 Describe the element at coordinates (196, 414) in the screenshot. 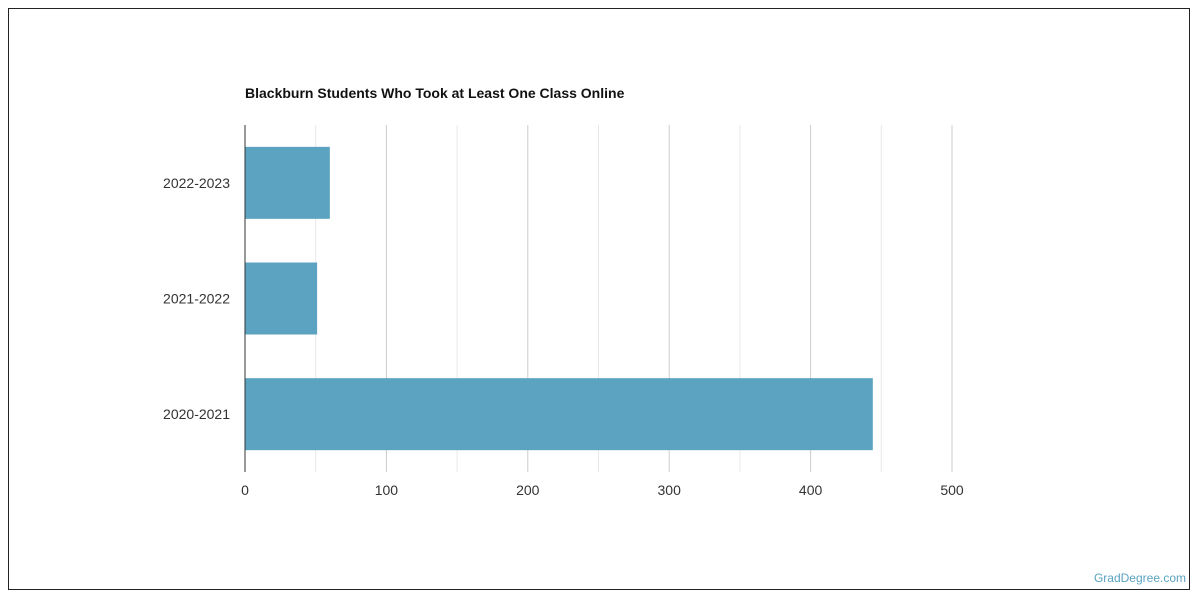

I see `y-tick-label: 2020-2021` at that location.